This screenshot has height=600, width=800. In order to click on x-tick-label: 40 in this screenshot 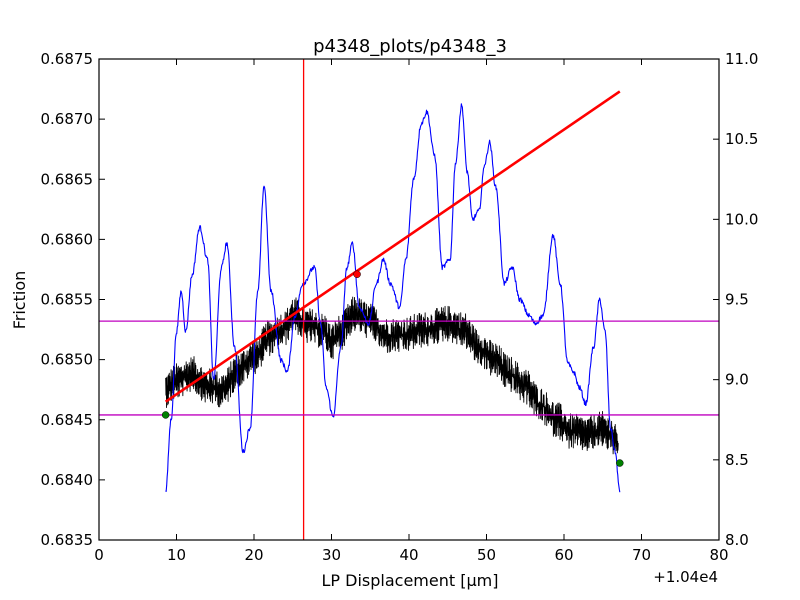, I will do `click(408, 555)`.